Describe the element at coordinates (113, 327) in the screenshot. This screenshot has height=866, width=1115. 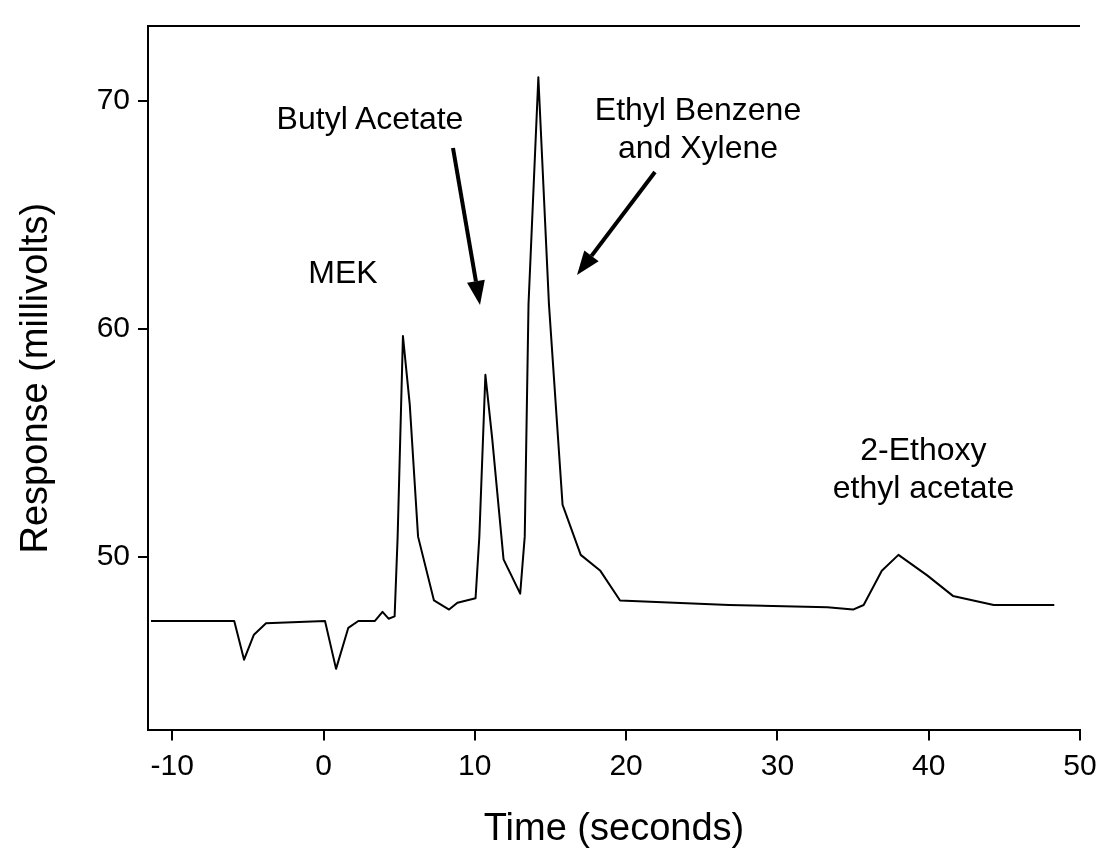
I see `y-tick-label: 60` at that location.